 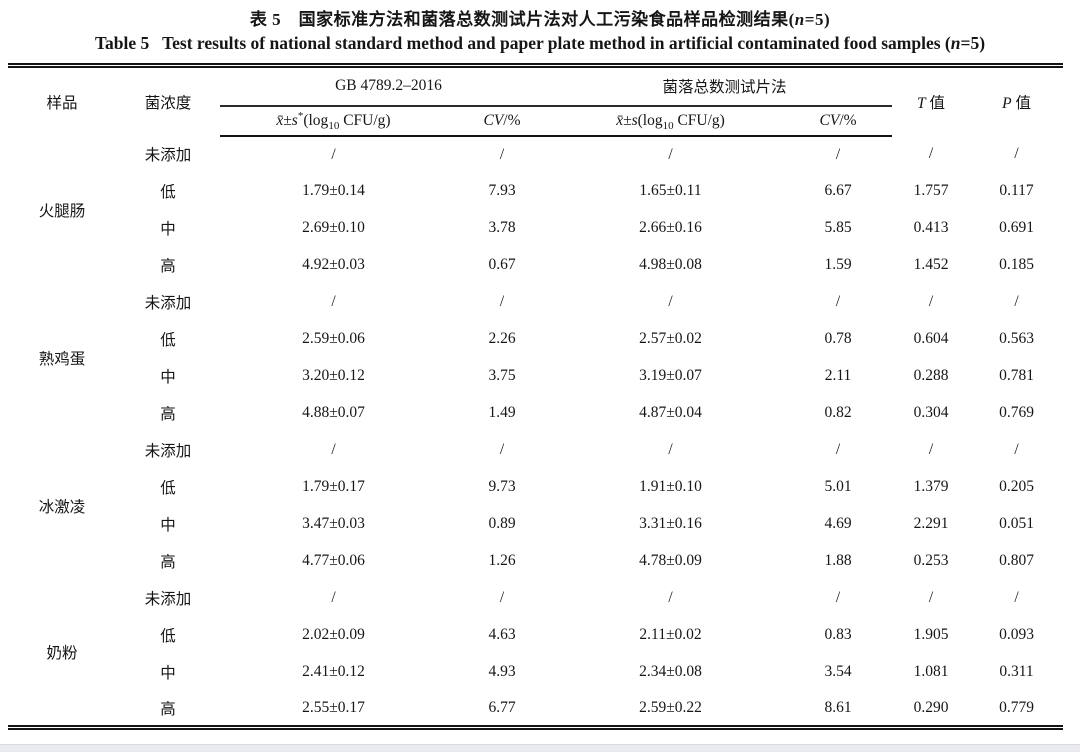 What do you see at coordinates (1021, 103) in the screenshot?
I see `p-label: 值` at bounding box center [1021, 103].